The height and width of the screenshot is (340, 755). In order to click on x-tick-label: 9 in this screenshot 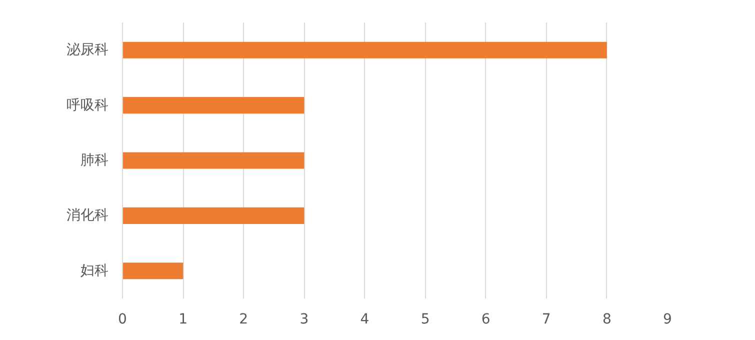, I will do `click(667, 320)`.